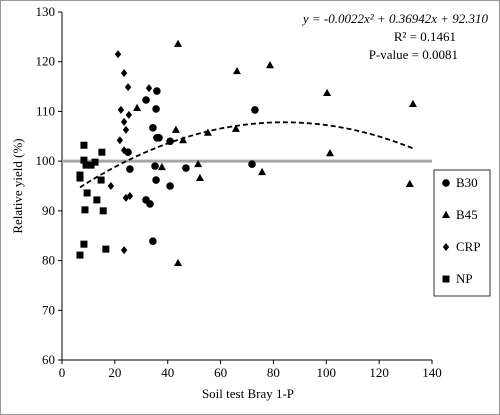 The width and height of the screenshot is (500, 415). I want to click on x-tick-label: 60, so click(220, 372).